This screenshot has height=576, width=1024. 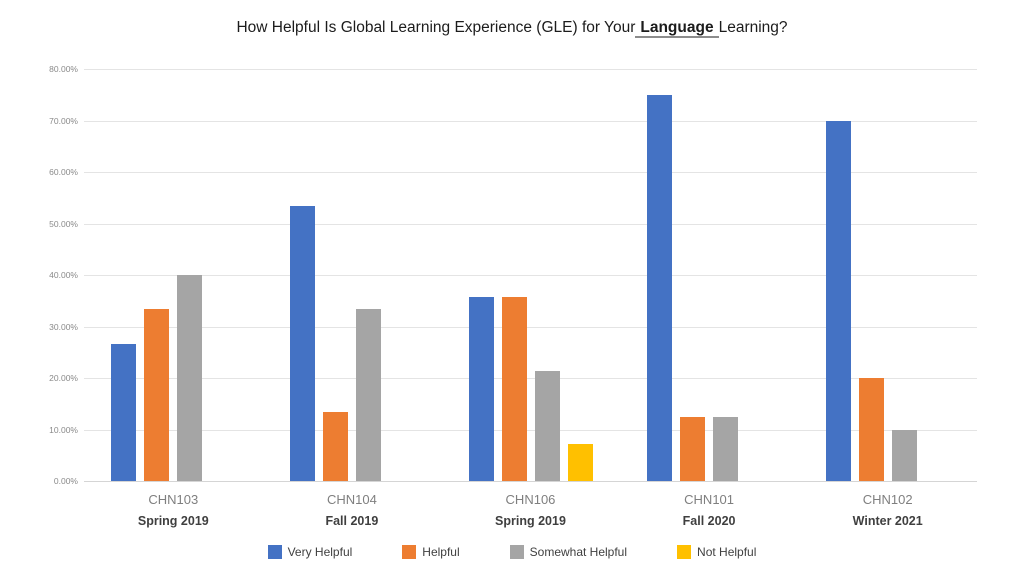 I want to click on y-tick-label: 70.00%, so click(x=63, y=120).